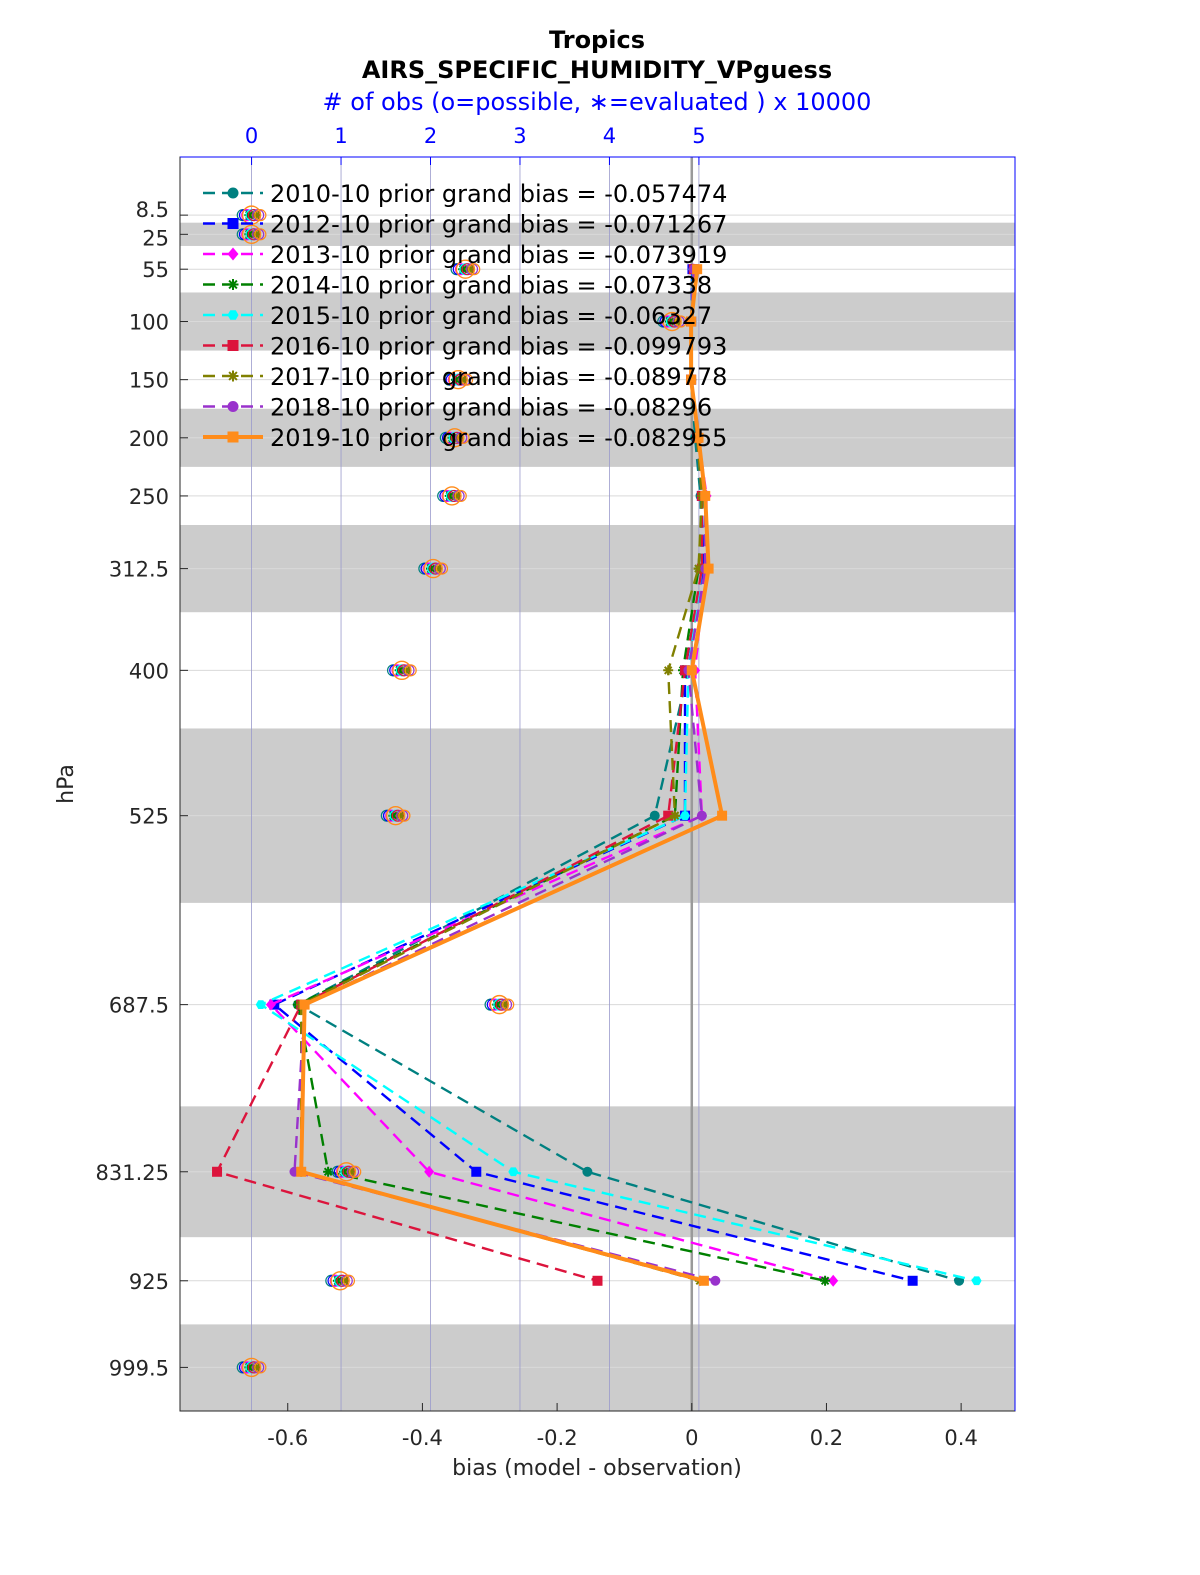 This screenshot has width=1200, height=1575. What do you see at coordinates (340, 136) in the screenshot?
I see `top-tick-label: 1` at bounding box center [340, 136].